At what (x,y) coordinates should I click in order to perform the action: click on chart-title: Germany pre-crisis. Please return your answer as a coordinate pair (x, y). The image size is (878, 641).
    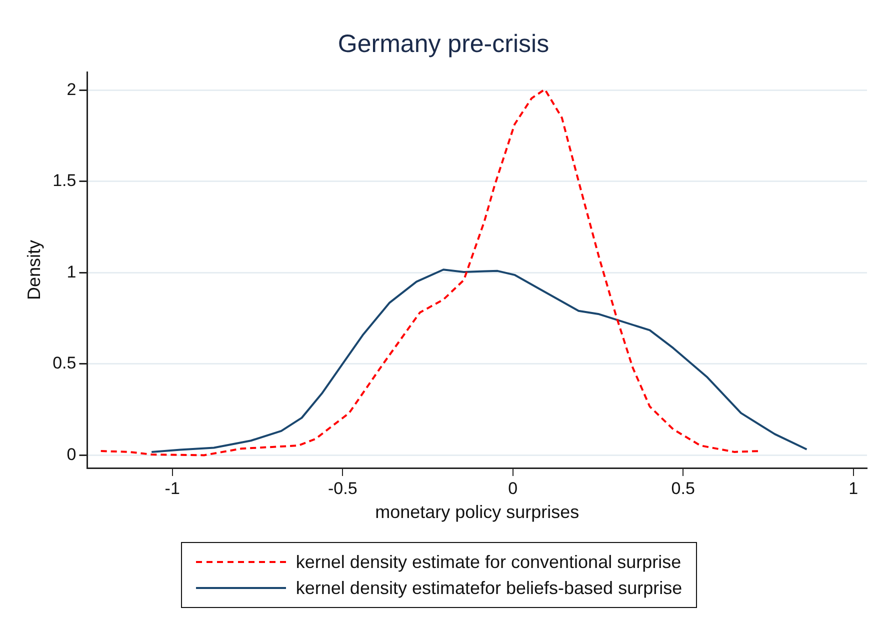
    Looking at the image, I should click on (444, 44).